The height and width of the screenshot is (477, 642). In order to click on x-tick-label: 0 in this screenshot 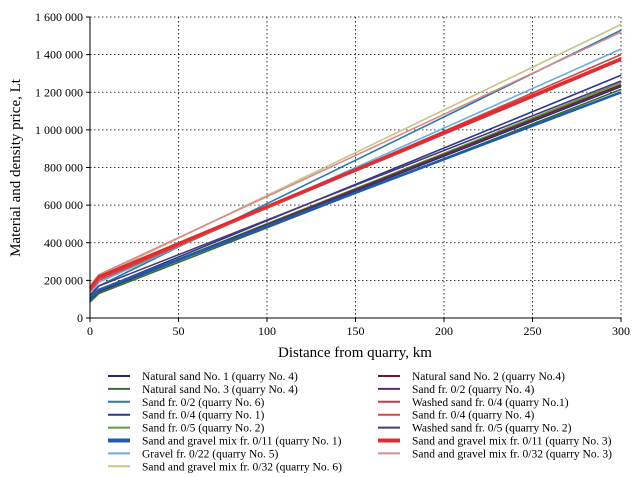, I will do `click(90, 331)`.